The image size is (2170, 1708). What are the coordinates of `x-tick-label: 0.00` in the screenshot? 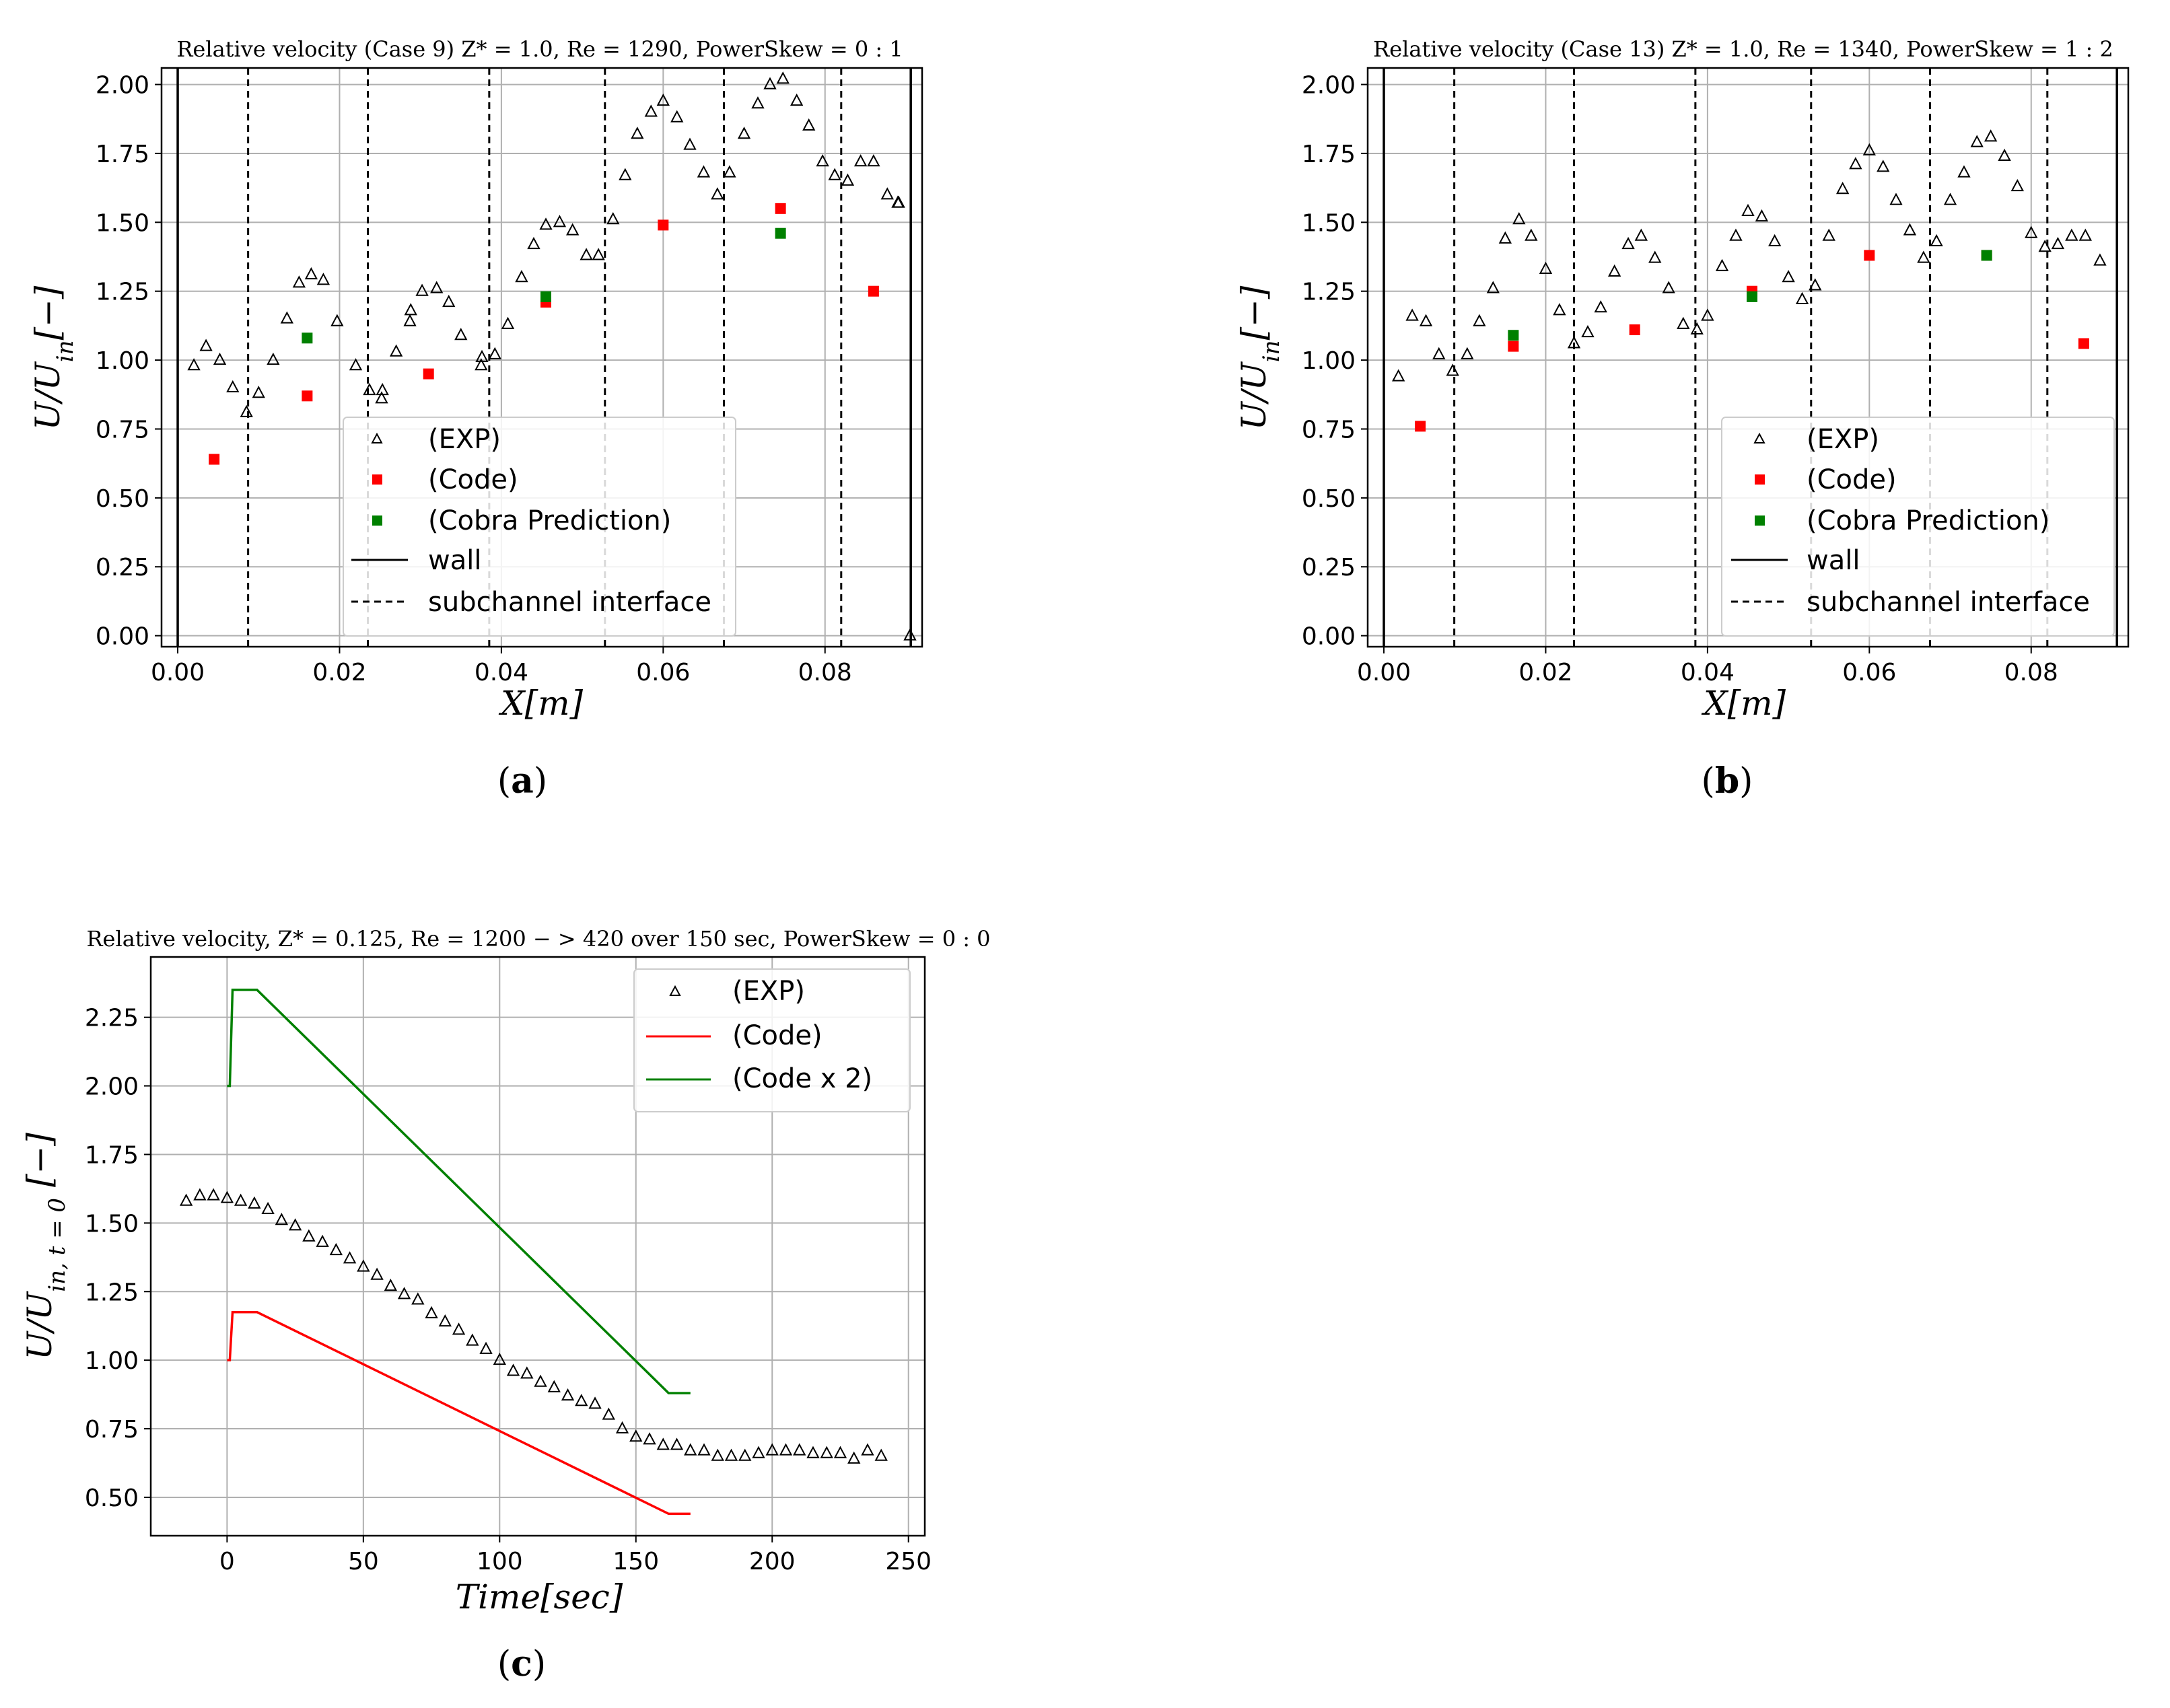 It's located at (1384, 672).